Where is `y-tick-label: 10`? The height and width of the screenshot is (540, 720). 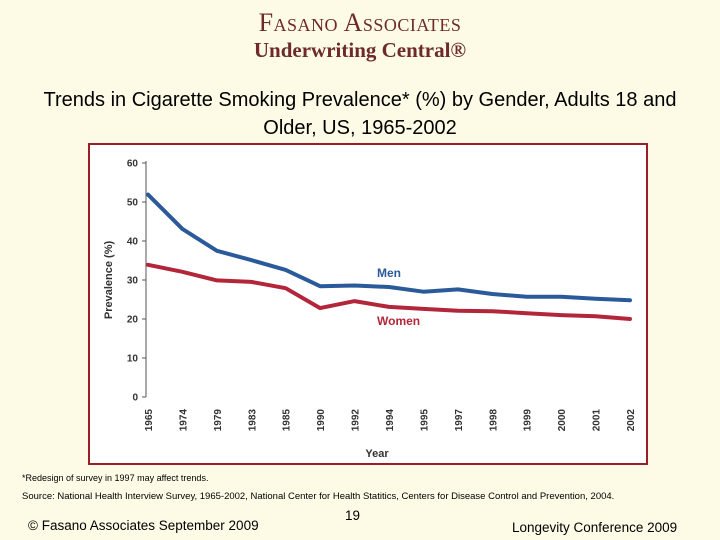 y-tick-label: 10 is located at coordinates (133, 359).